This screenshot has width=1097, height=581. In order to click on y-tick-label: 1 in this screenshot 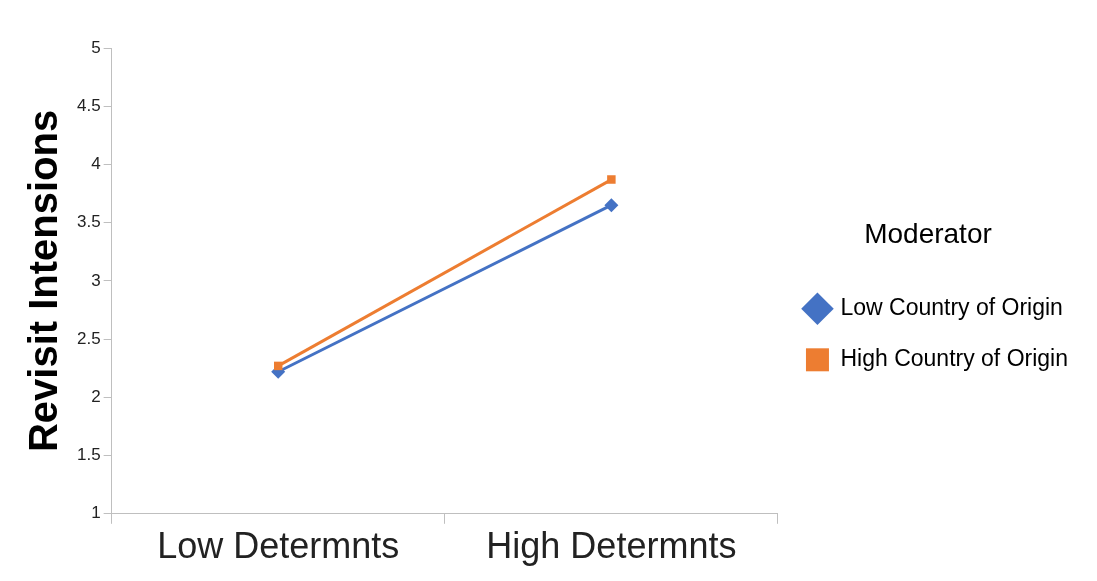, I will do `click(96, 513)`.